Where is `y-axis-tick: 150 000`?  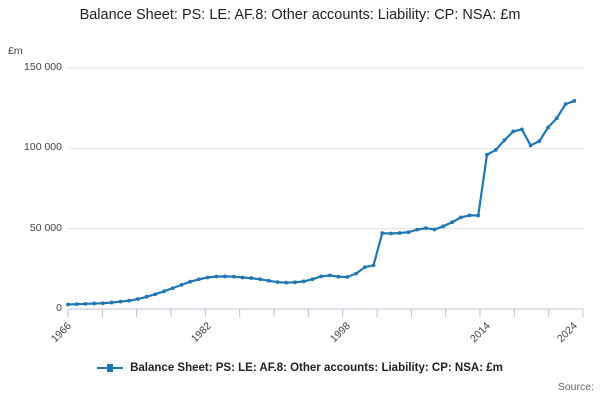
y-axis-tick: 150 000 is located at coordinates (31, 67).